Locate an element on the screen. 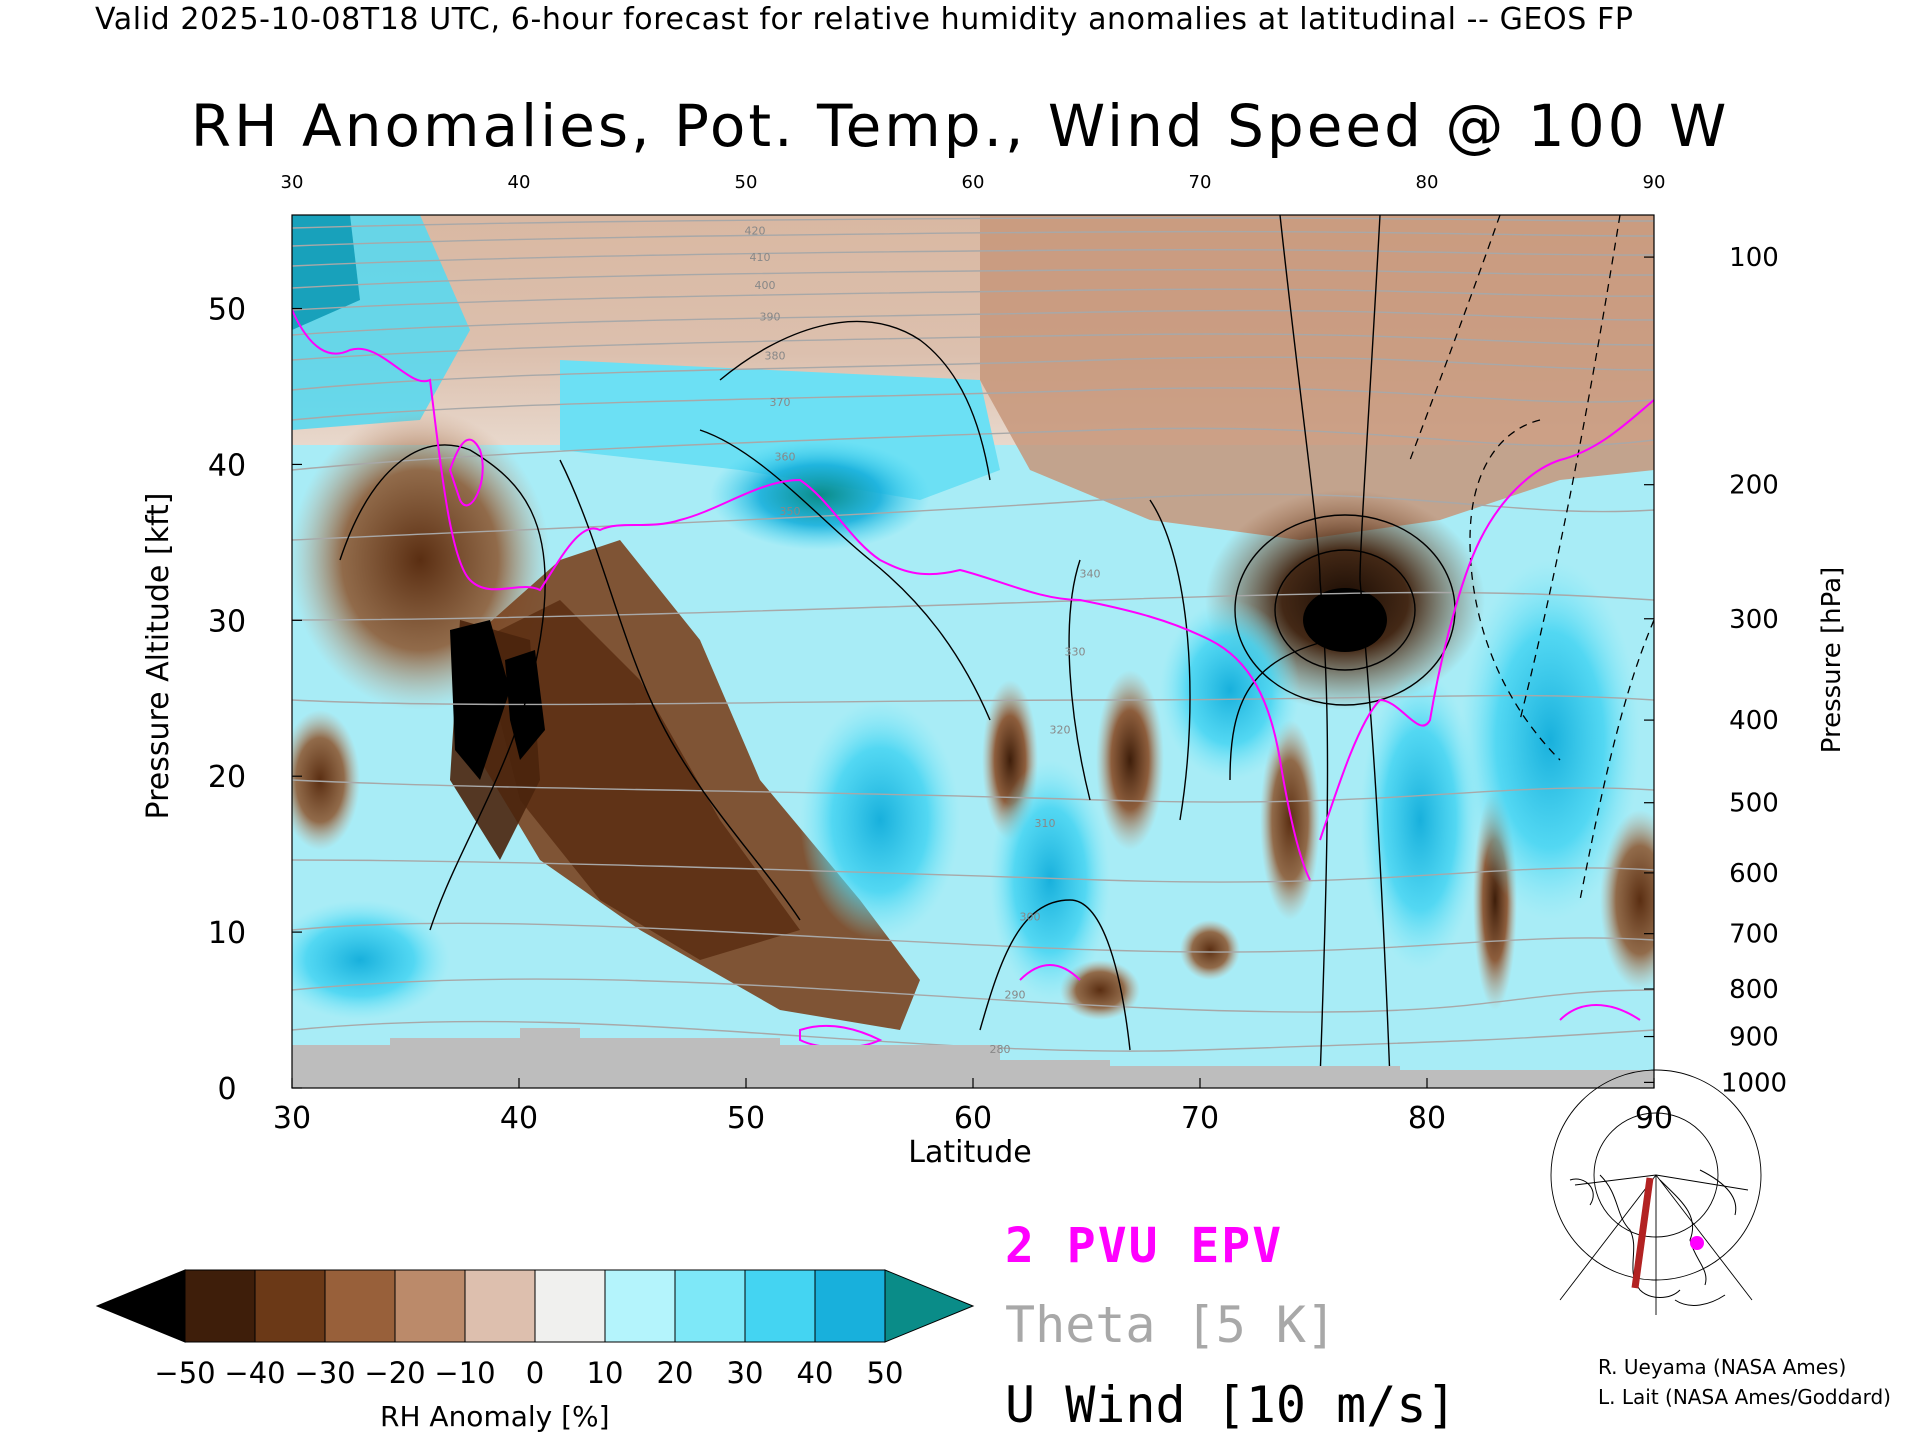 Image resolution: width=1920 pixels, height=1440 pixels. y-tick-label: 50 is located at coordinates (227, 310).